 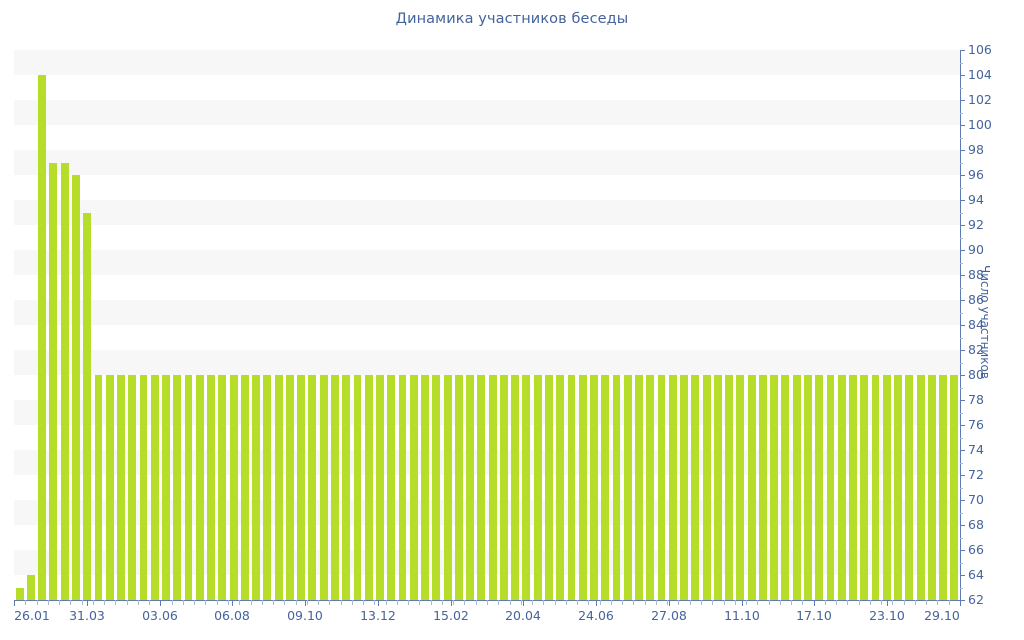 What do you see at coordinates (976, 149) in the screenshot?
I see `y-axis-tick-label: 98` at bounding box center [976, 149].